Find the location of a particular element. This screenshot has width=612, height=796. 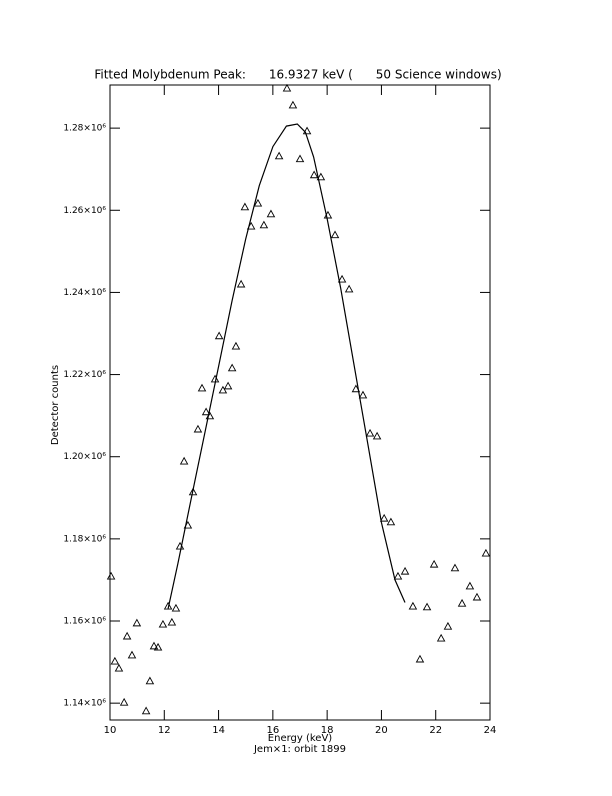

subtitle: Jem×1: orbit 1899 is located at coordinates (299, 749).